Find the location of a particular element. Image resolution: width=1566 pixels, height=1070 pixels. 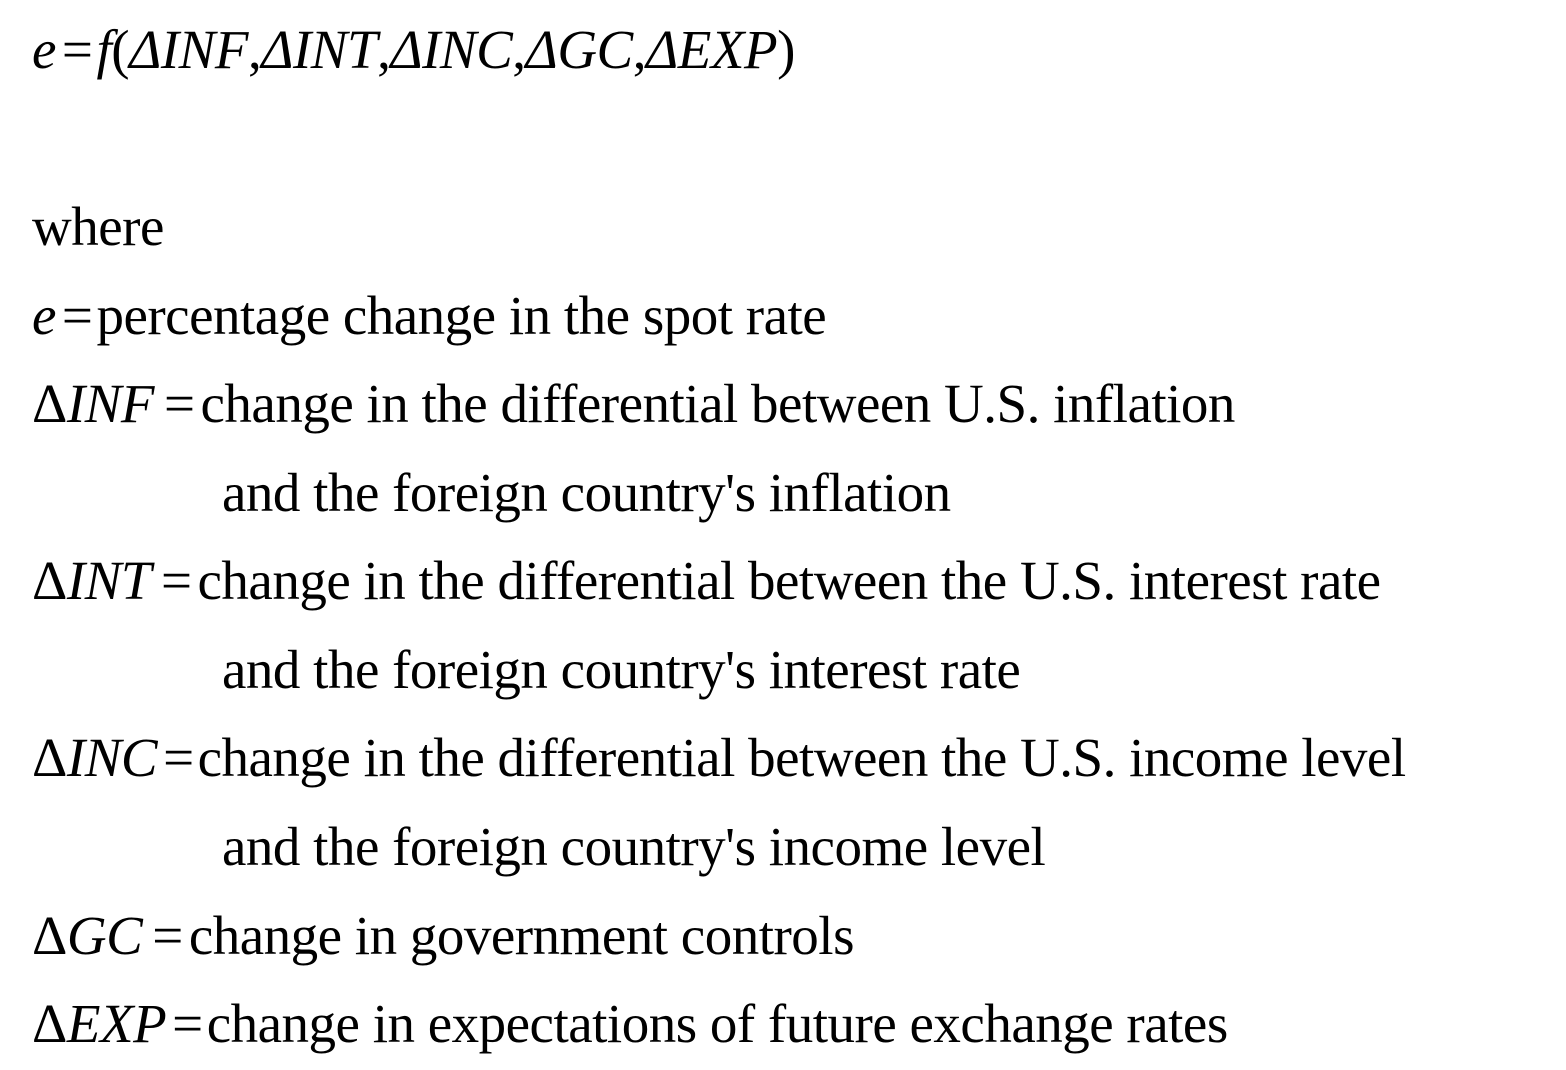

equation-arg-gc: ΔGC is located at coordinates (579, 49).